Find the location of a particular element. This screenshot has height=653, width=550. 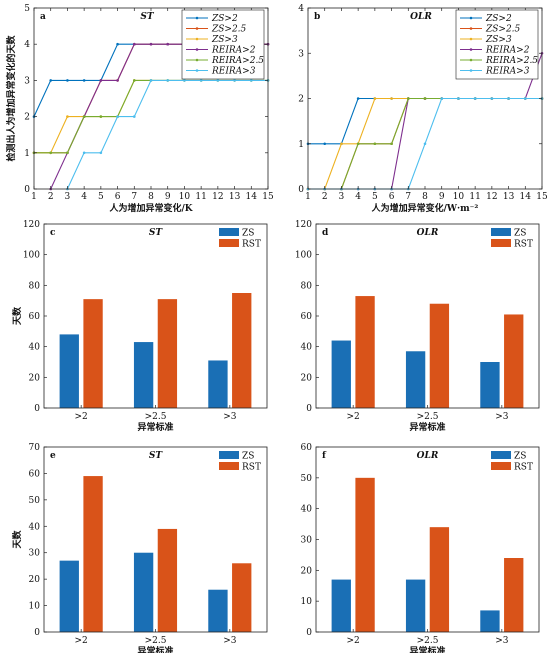

legend-swatch-zs is located at coordinates (501, 455).